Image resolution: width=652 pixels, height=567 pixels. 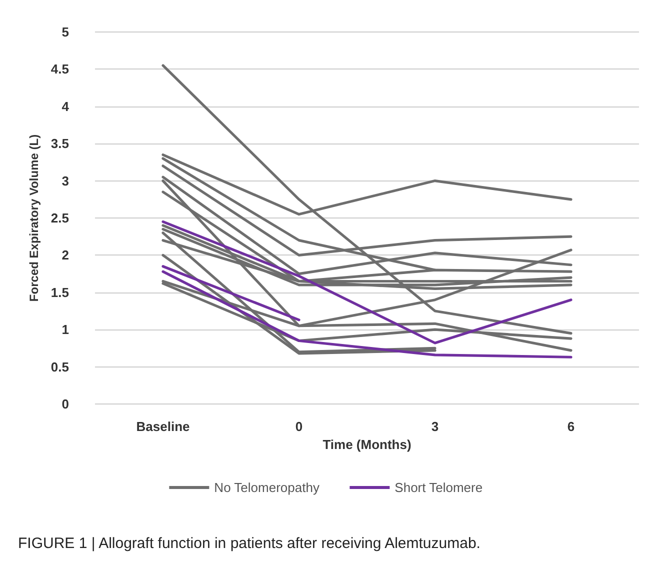 I want to click on x-tick-label: 3, so click(x=435, y=426).